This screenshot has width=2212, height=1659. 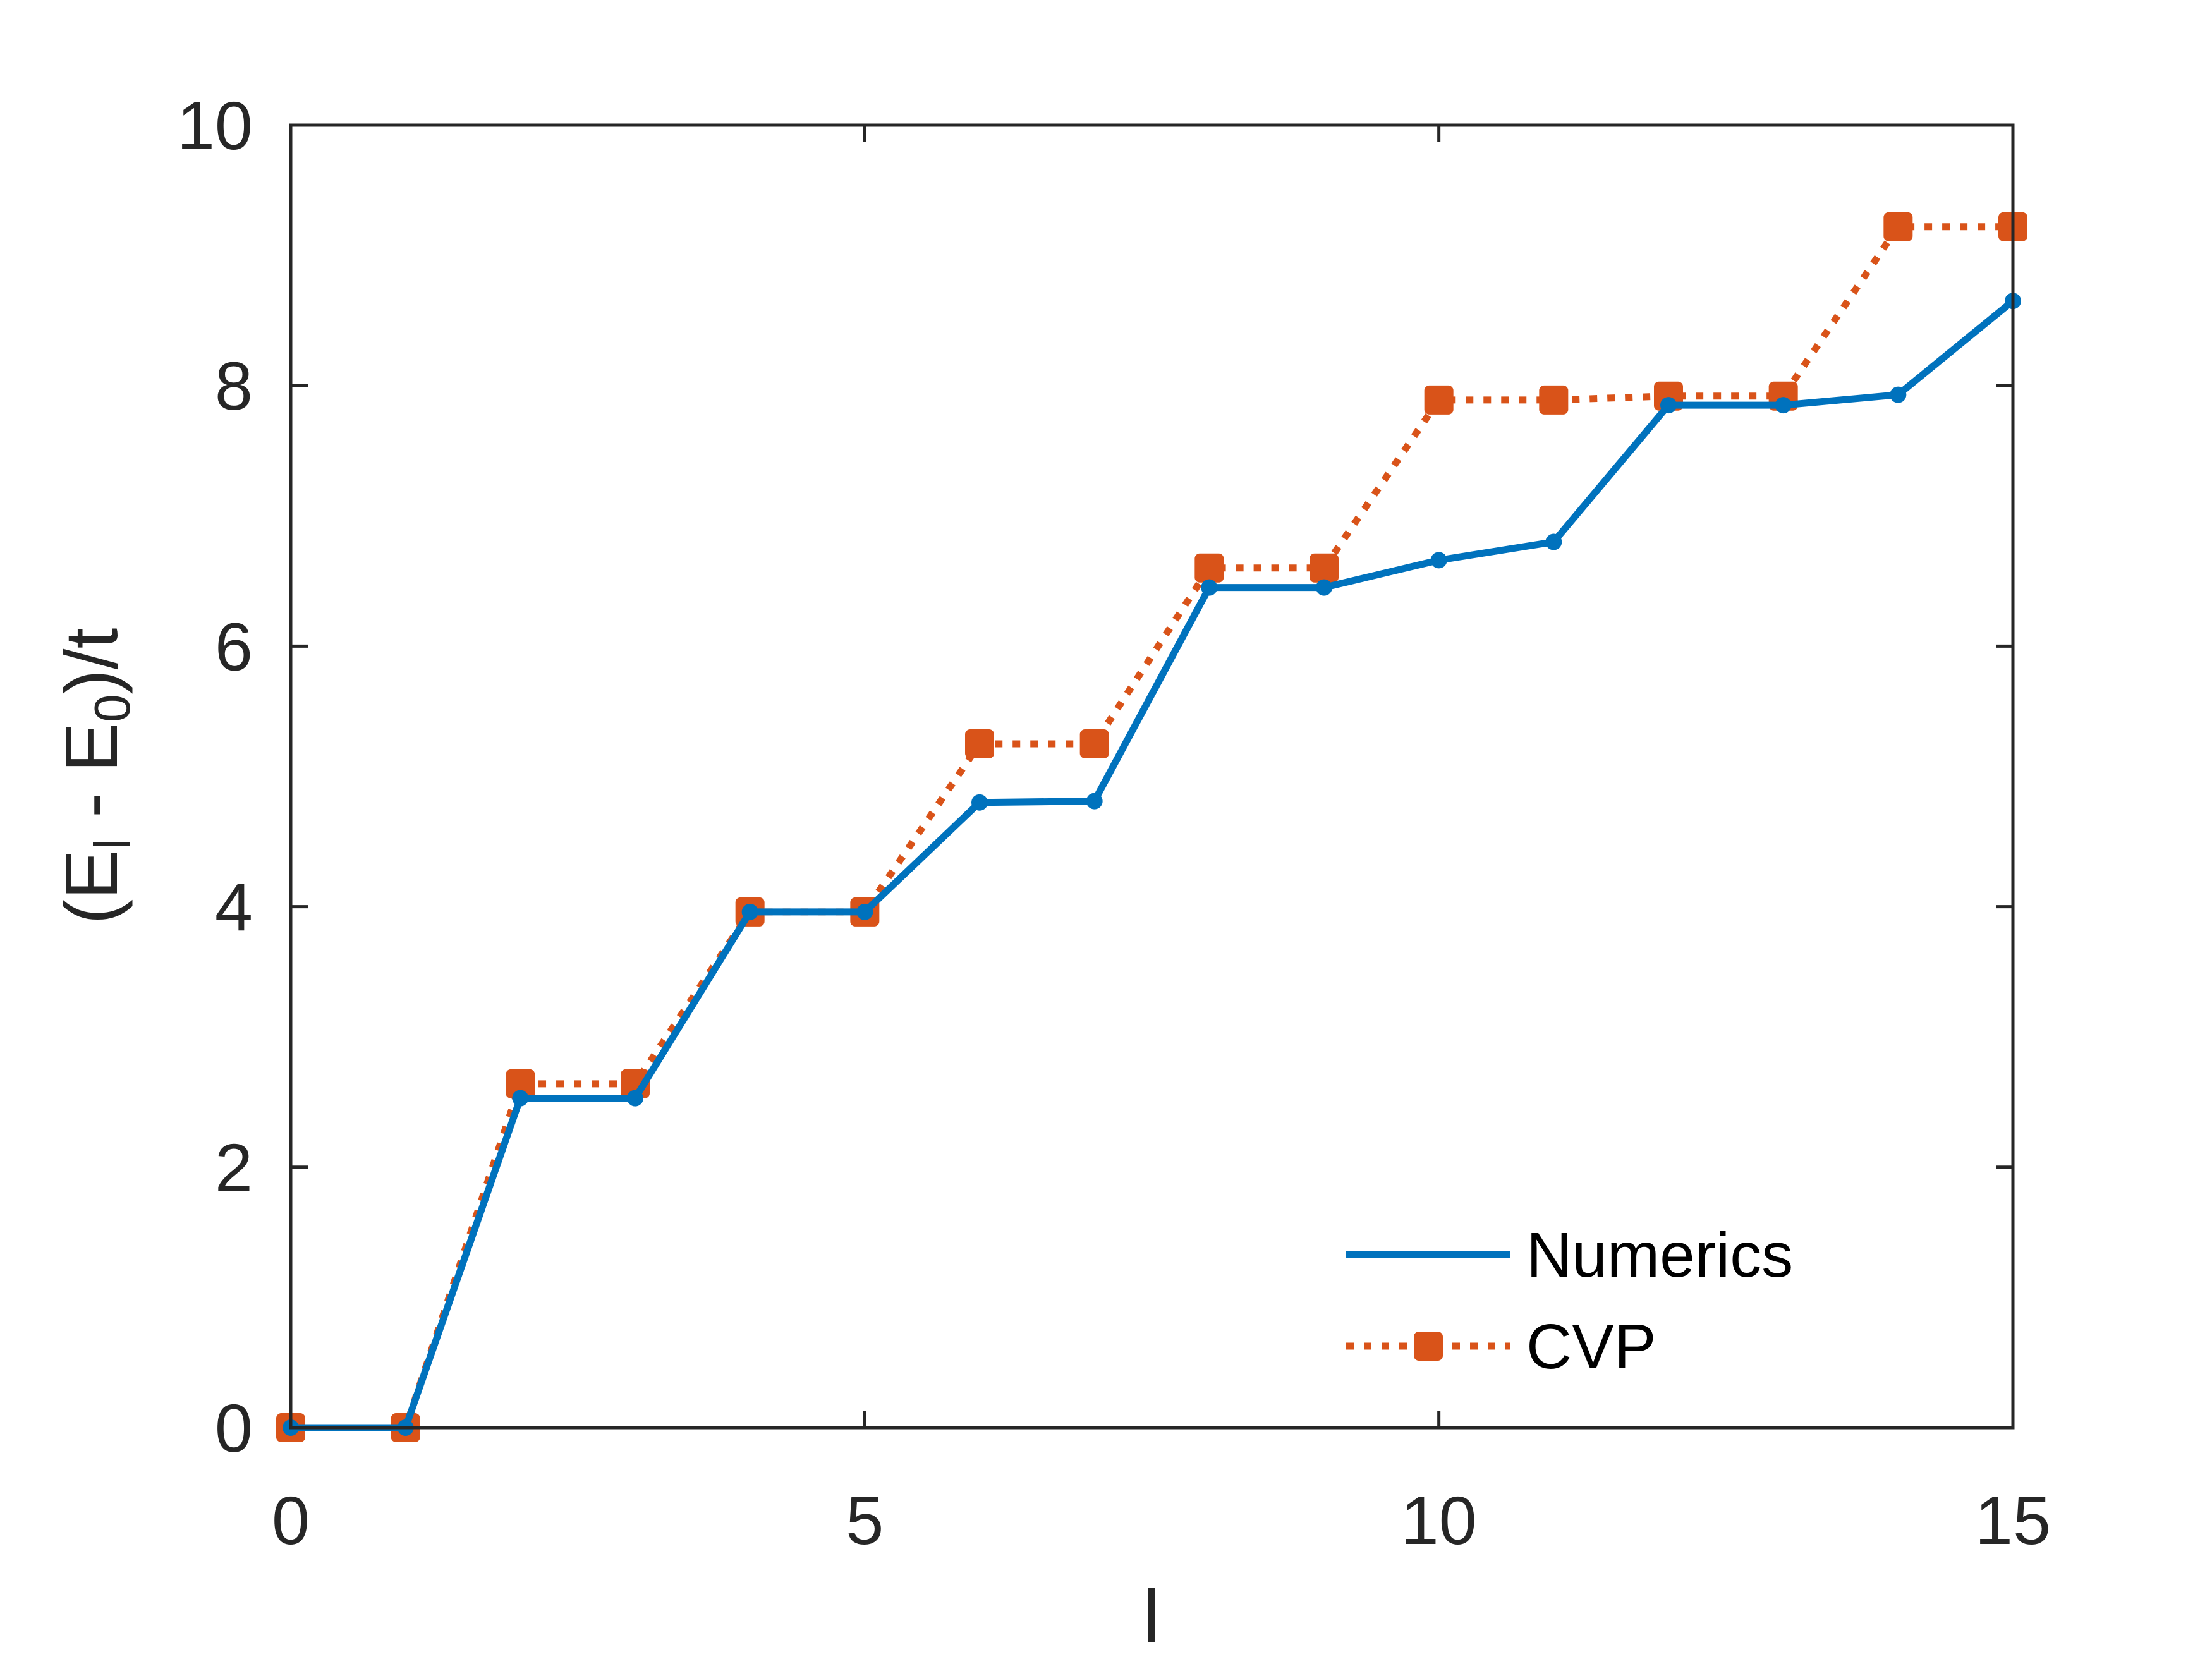 I want to click on y-tick-label: 2, so click(x=234, y=1167).